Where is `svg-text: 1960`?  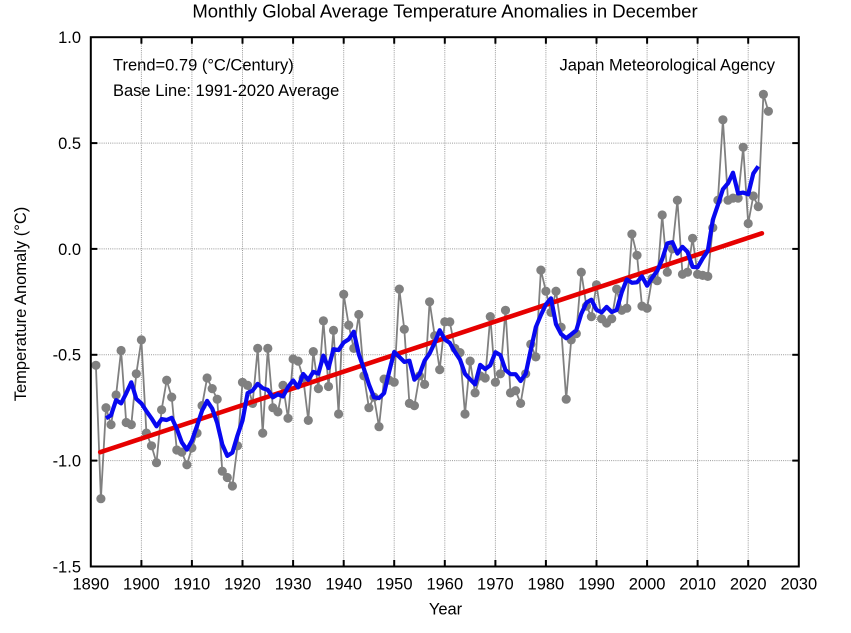 svg-text: 1960 is located at coordinates (444, 585).